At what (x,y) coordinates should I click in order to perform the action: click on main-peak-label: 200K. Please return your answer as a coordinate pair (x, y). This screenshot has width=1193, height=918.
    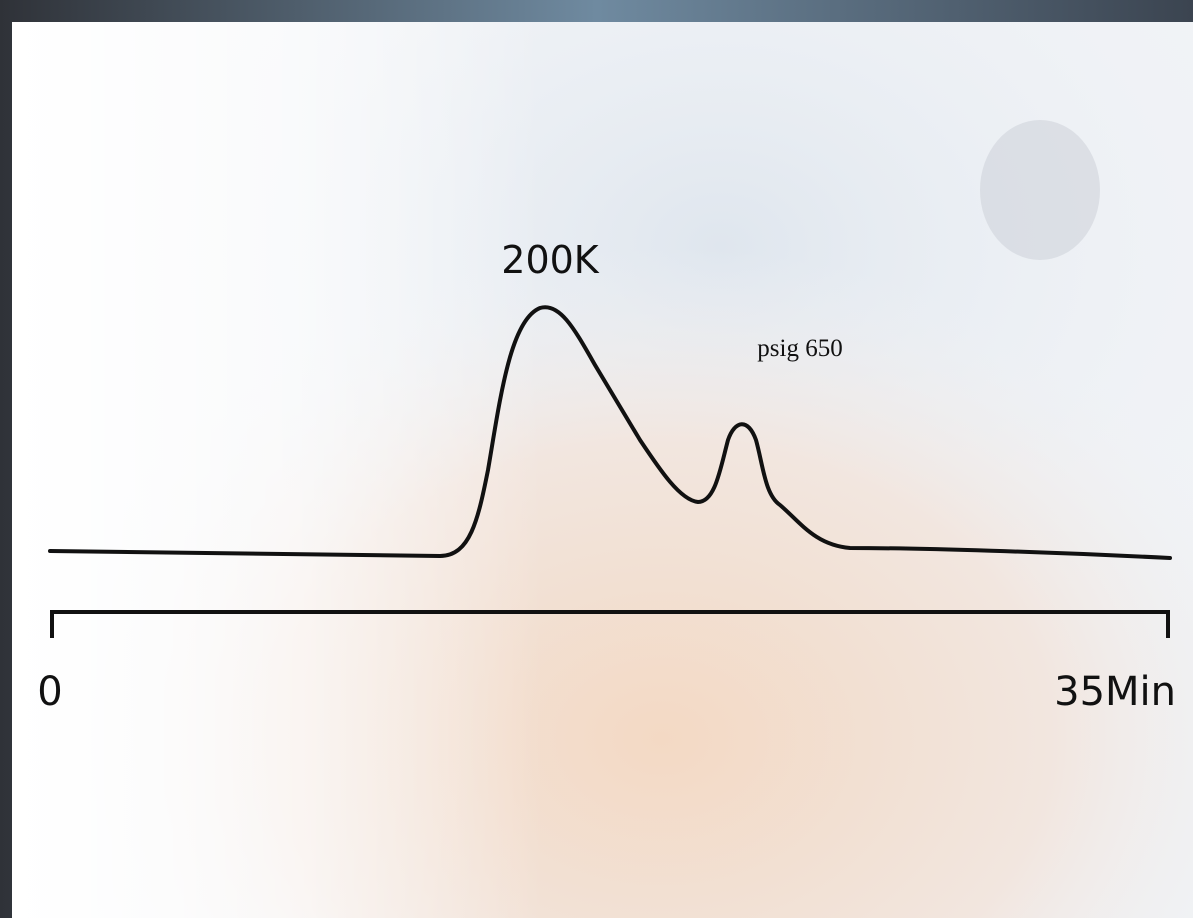
    Looking at the image, I should click on (550, 260).